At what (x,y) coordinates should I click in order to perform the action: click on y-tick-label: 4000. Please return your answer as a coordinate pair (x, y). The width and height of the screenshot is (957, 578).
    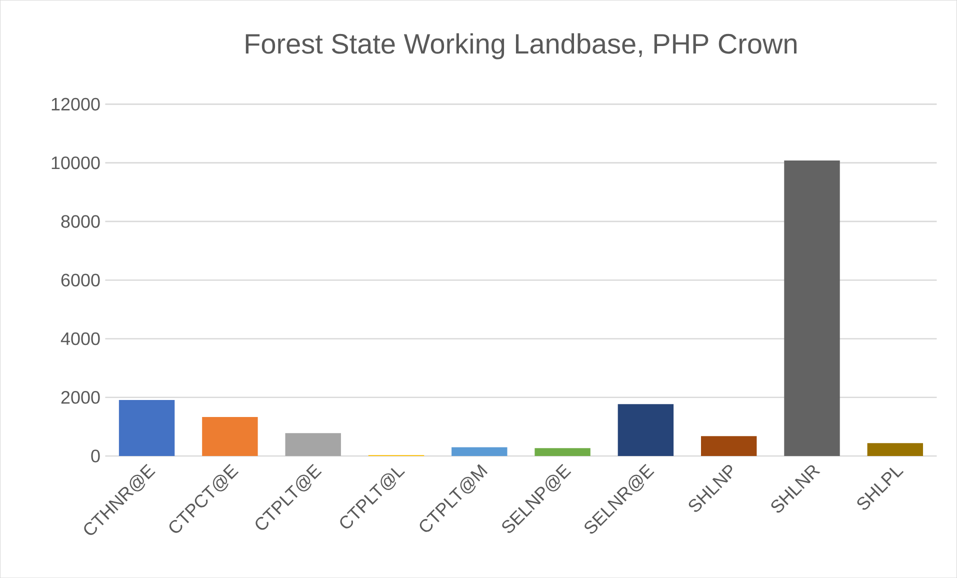
    Looking at the image, I should click on (80, 339).